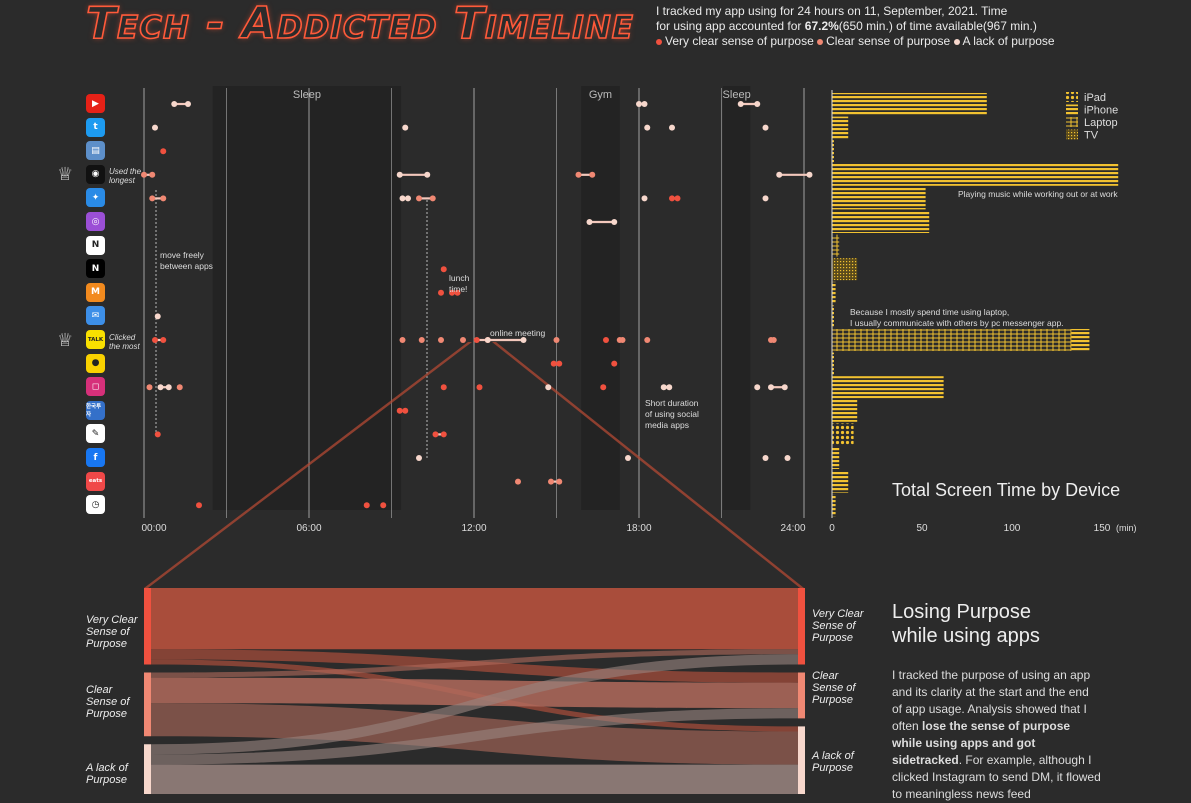 This screenshot has width=1191, height=803. I want to click on kakaotalk-icon: TALK, so click(95, 339).